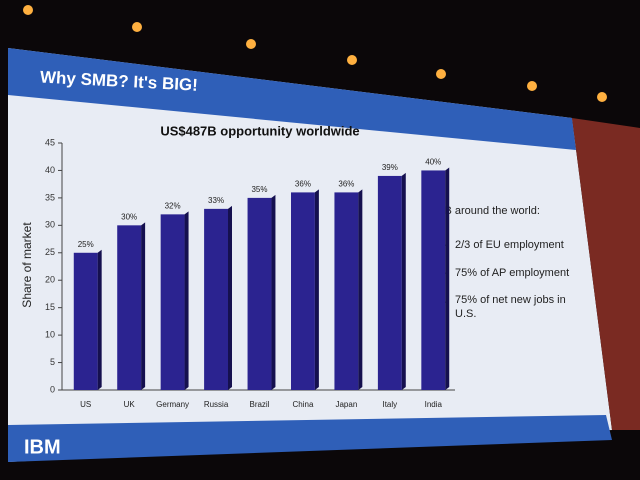 The width and height of the screenshot is (640, 480). What do you see at coordinates (259, 189) in the screenshot?
I see `value-label: 35%` at bounding box center [259, 189].